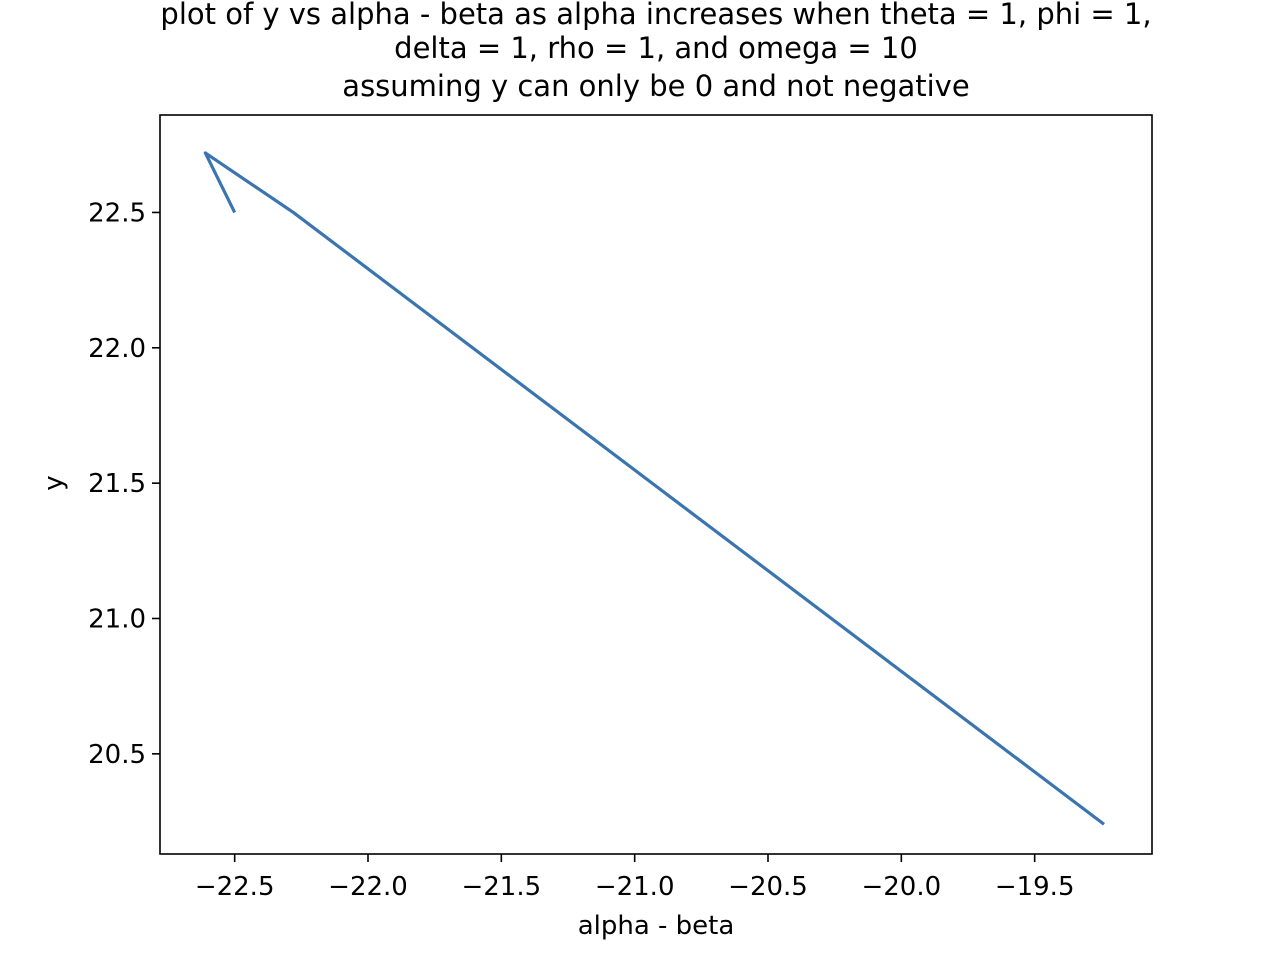 The width and height of the screenshot is (1264, 956). I want to click on y-tick-label: 20.5, so click(117, 755).